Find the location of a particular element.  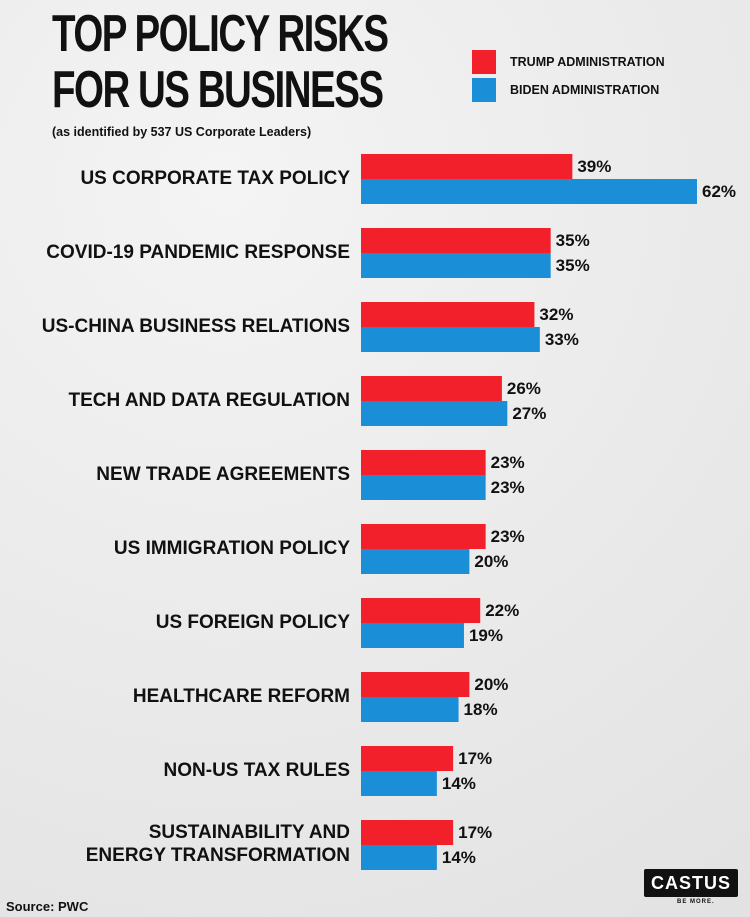

category-label: NON-US TAX RULES is located at coordinates (256, 770).